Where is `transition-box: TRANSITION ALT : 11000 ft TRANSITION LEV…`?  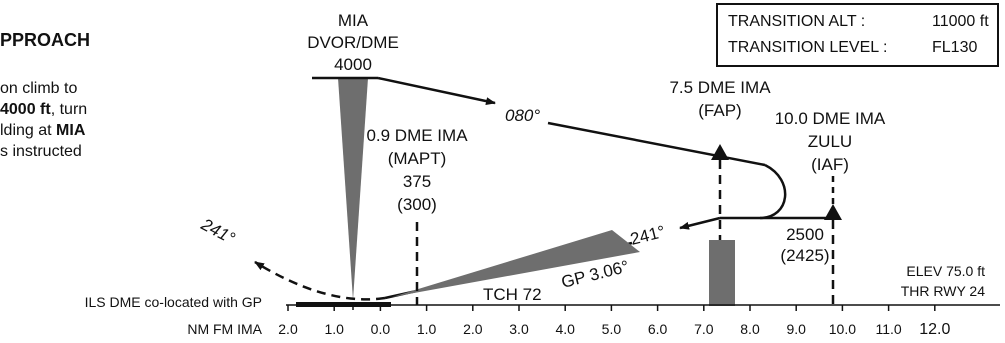
transition-box: TRANSITION ALT : 11000 ft TRANSITION LEV… is located at coordinates (857, 35).